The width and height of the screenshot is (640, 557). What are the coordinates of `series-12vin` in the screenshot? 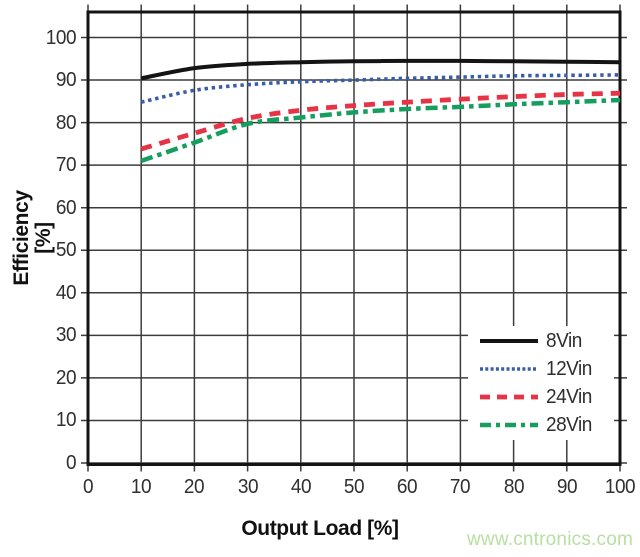 It's located at (380, 88).